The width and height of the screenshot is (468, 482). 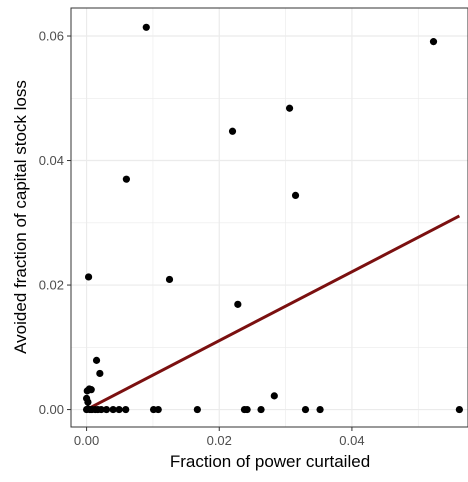 I want to click on y-axis: 0.00 0.02 0.04 0.06, so click(x=55, y=223).